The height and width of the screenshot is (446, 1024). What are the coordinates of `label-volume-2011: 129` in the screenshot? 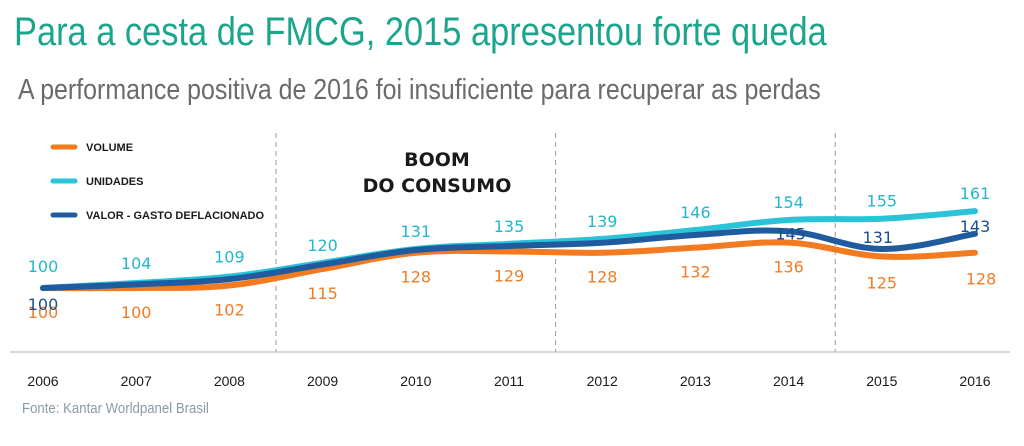 It's located at (509, 275).